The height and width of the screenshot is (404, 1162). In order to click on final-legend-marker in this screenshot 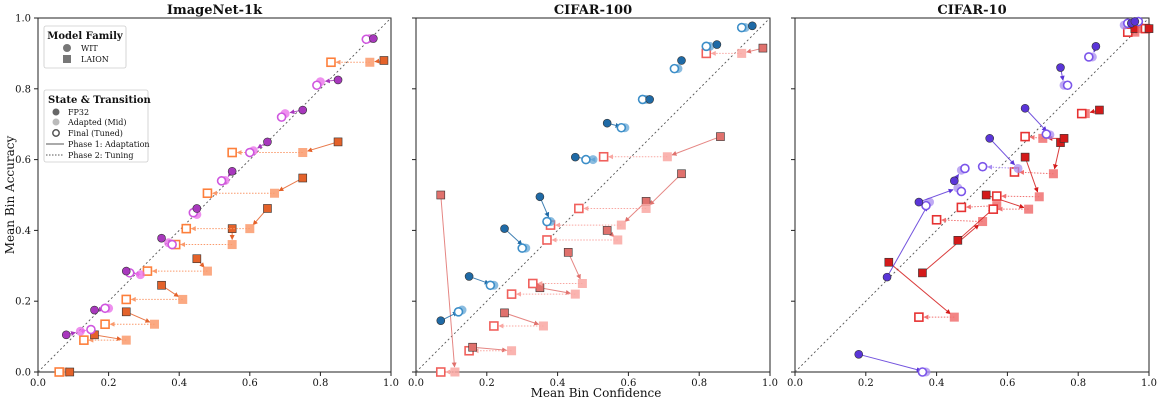, I will do `click(56, 133)`.